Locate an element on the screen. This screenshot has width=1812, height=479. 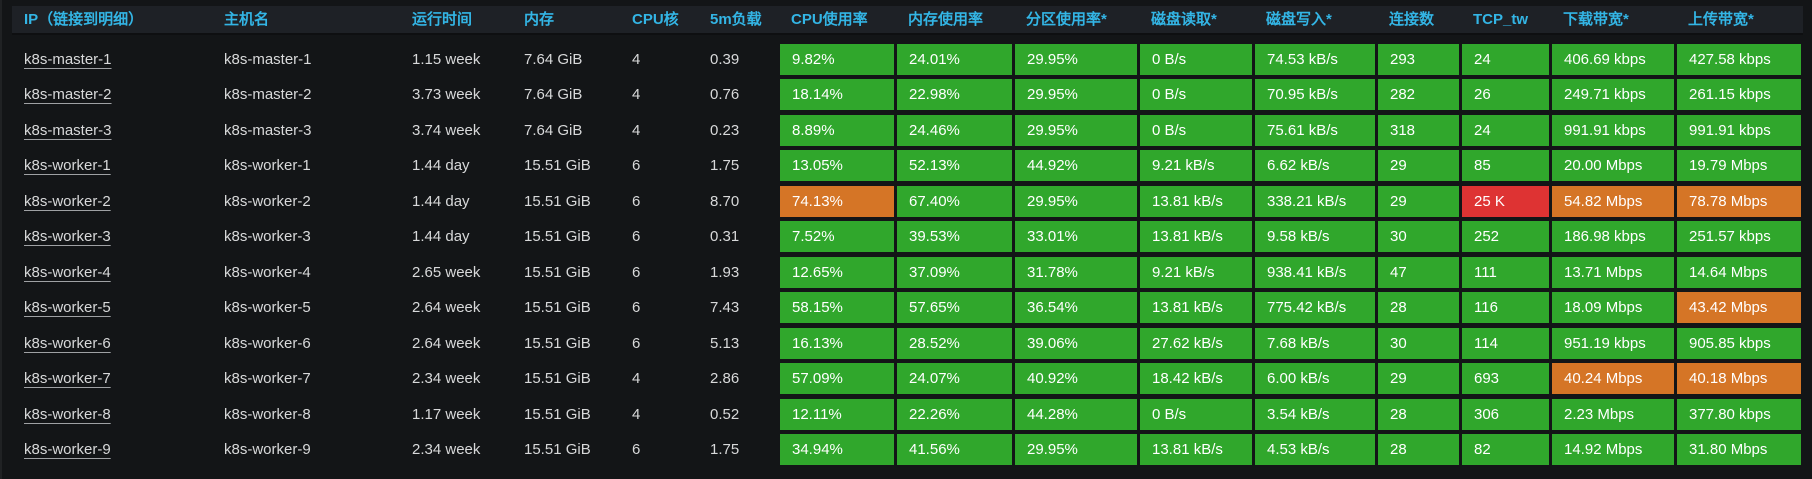
cell-partition-usage: 40.92% is located at coordinates (1076, 379).